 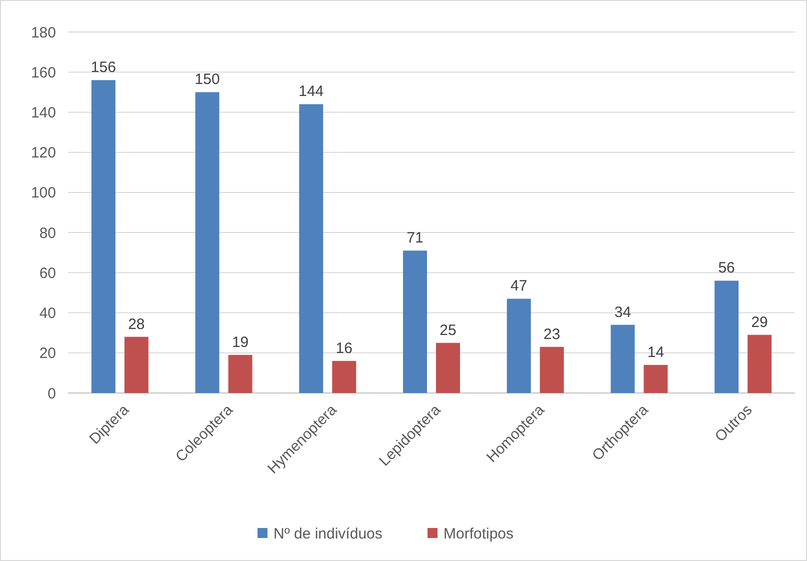 I want to click on data-label: 150, so click(x=207, y=79).